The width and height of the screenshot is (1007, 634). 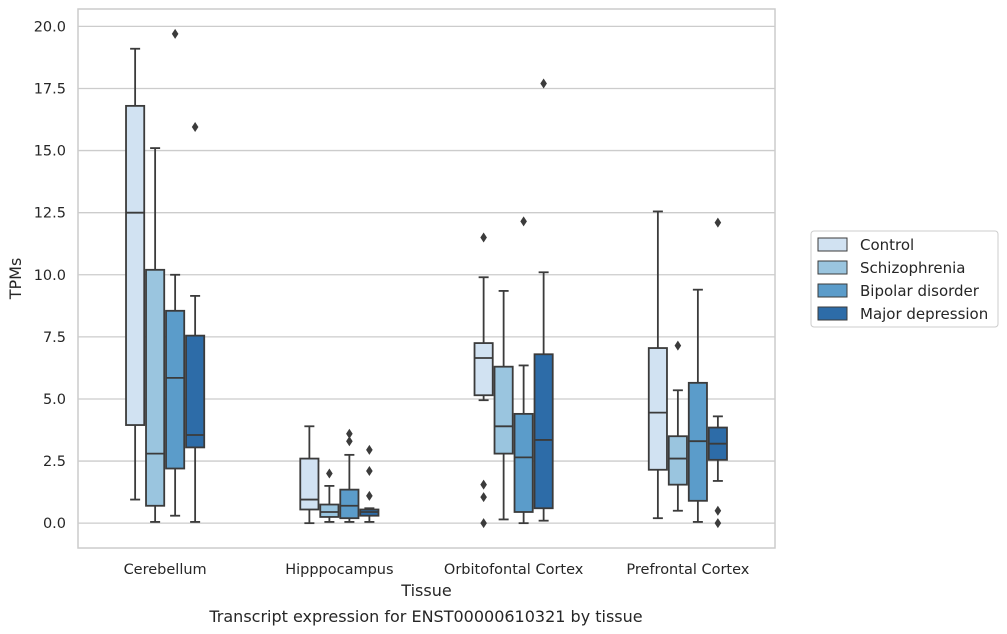 What do you see at coordinates (687, 570) in the screenshot?
I see `x-tick-label: Prefrontal Cortex` at bounding box center [687, 570].